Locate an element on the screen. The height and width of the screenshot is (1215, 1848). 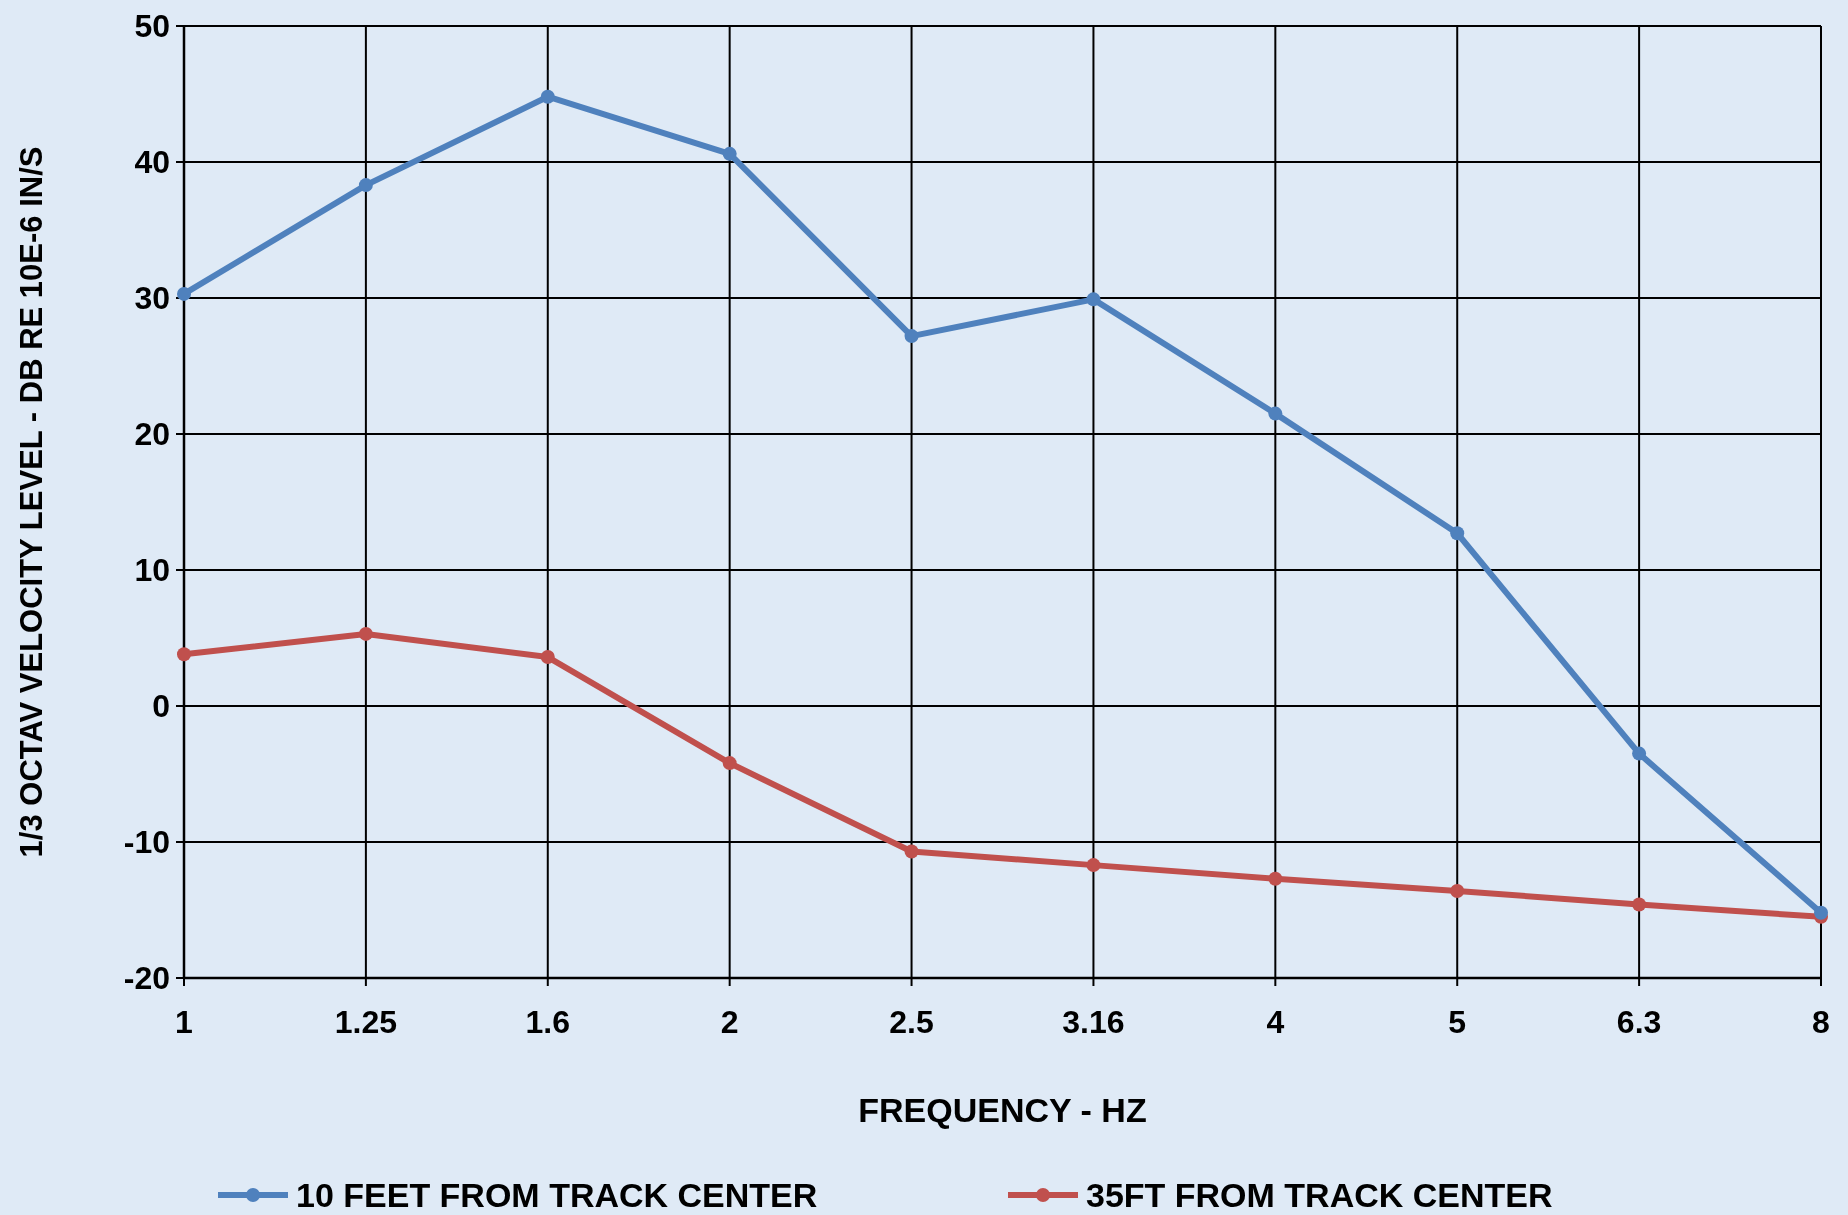
legend-label: 35FT FROM TRACK CENTER is located at coordinates (1319, 1194).